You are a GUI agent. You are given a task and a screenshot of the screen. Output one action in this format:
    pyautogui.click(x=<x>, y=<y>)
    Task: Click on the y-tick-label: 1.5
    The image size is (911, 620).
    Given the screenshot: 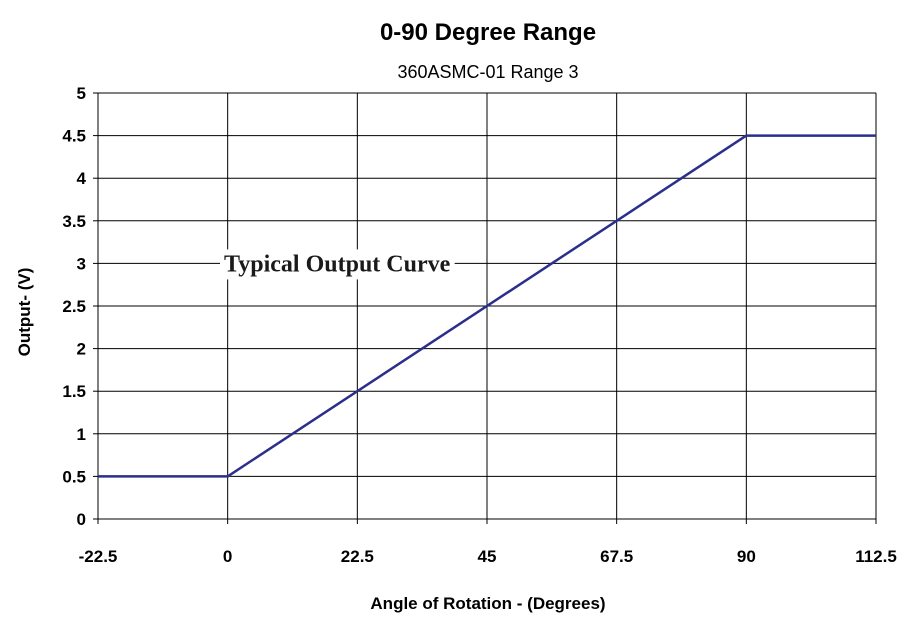 What is the action you would take?
    pyautogui.click(x=74, y=391)
    